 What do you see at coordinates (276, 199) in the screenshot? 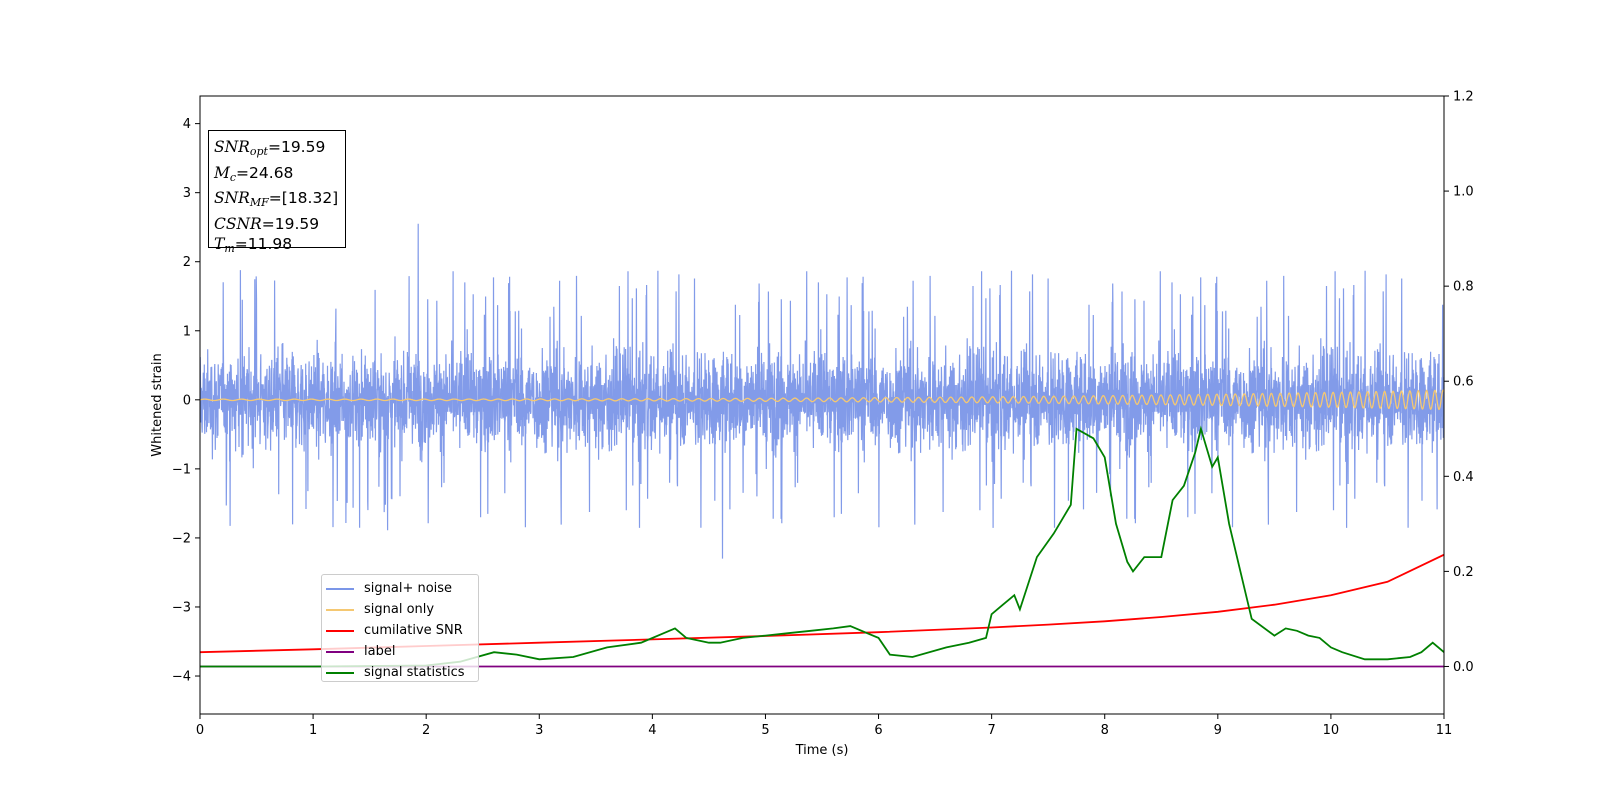
I see `snr-mf-row: SNRMF=[18.32]` at bounding box center [276, 199].